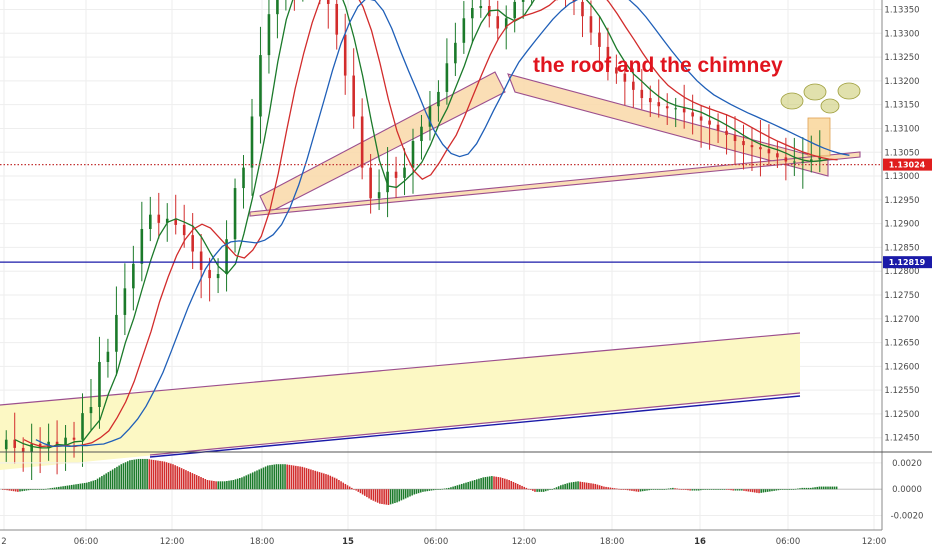 The height and width of the screenshot is (550, 932). What do you see at coordinates (262, 542) in the screenshot?
I see `time-tick-label: 18:00` at bounding box center [262, 542].